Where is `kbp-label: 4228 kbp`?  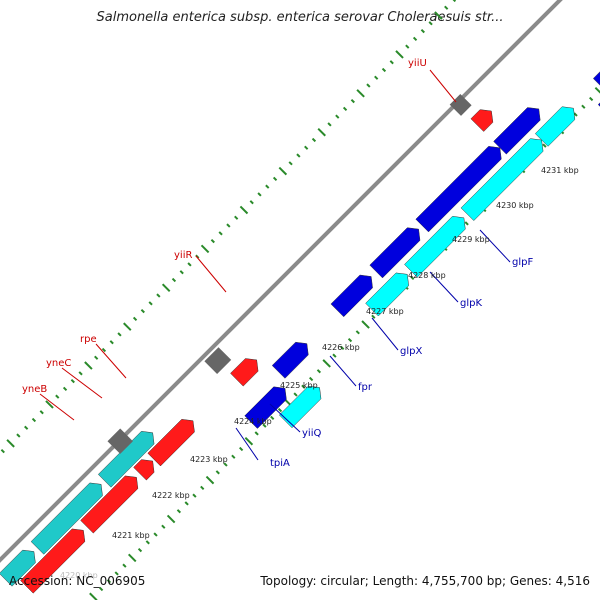
kbp-label: 4228 kbp is located at coordinates (427, 275).